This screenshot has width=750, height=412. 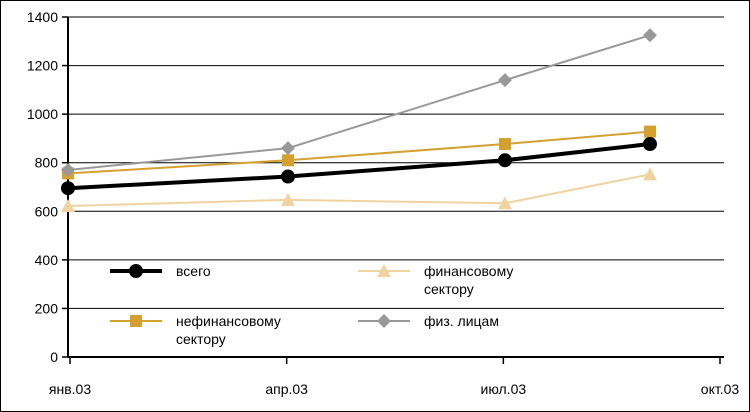 What do you see at coordinates (47, 163) in the screenshot?
I see `y-tick-label: 800` at bounding box center [47, 163].